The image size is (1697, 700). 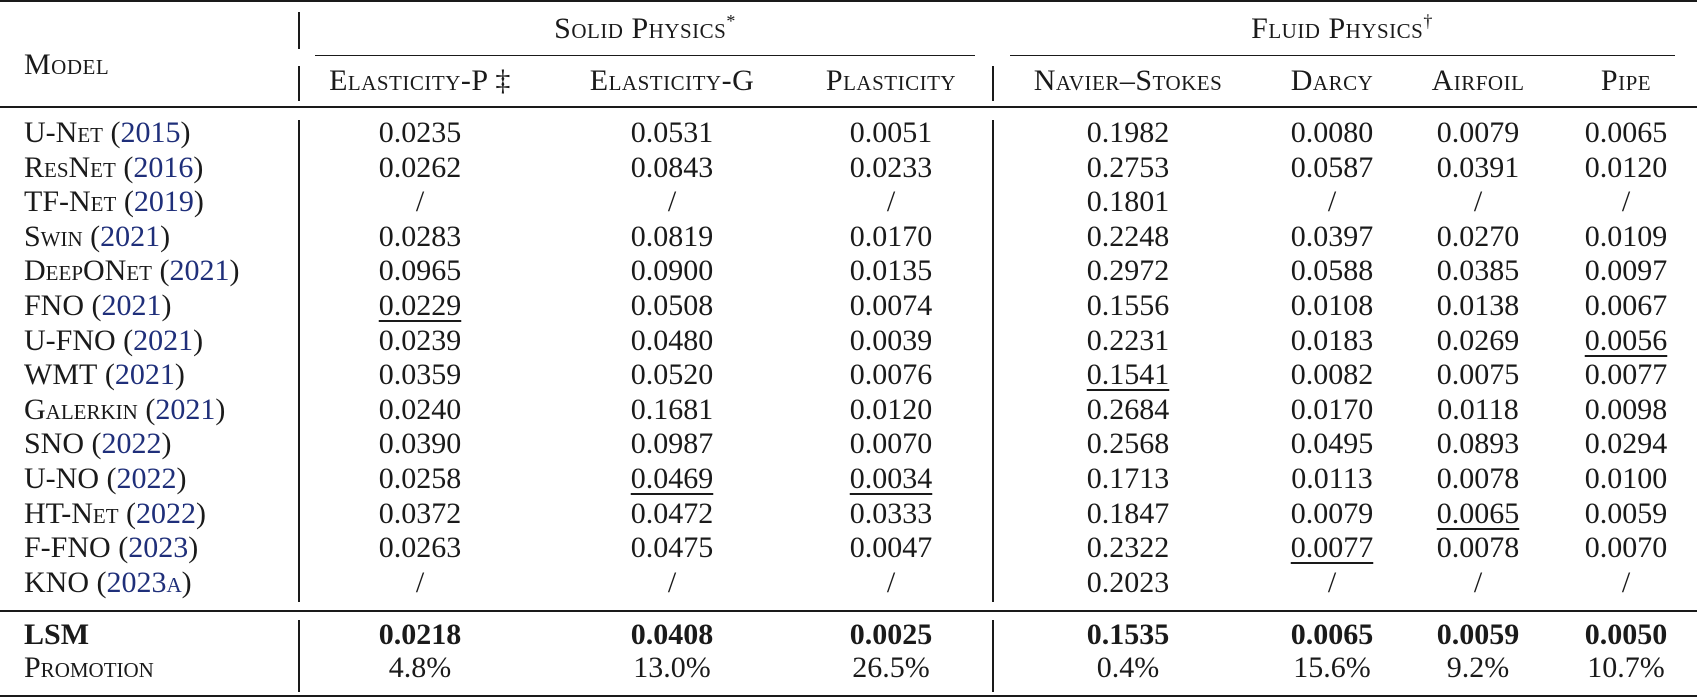 I want to click on model-name-text: F-FNO, so click(x=67, y=548).